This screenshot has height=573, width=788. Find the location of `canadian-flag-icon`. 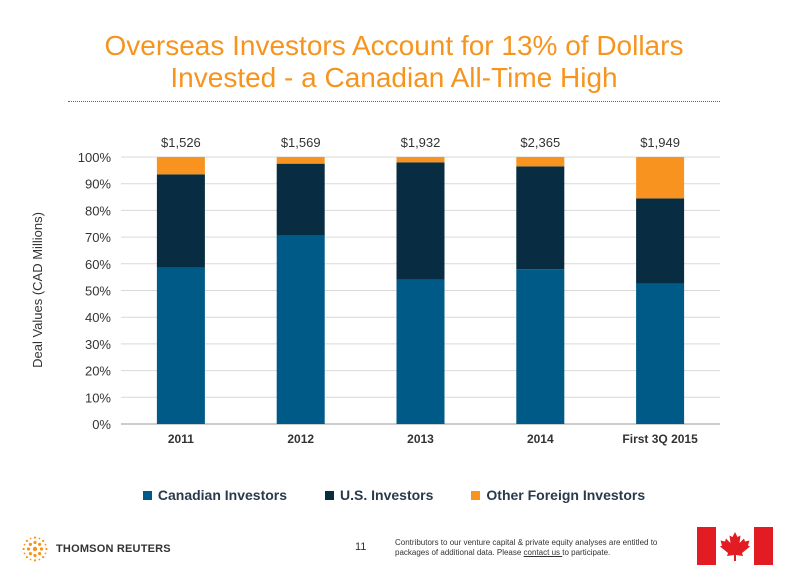

canadian-flag-icon is located at coordinates (735, 546).